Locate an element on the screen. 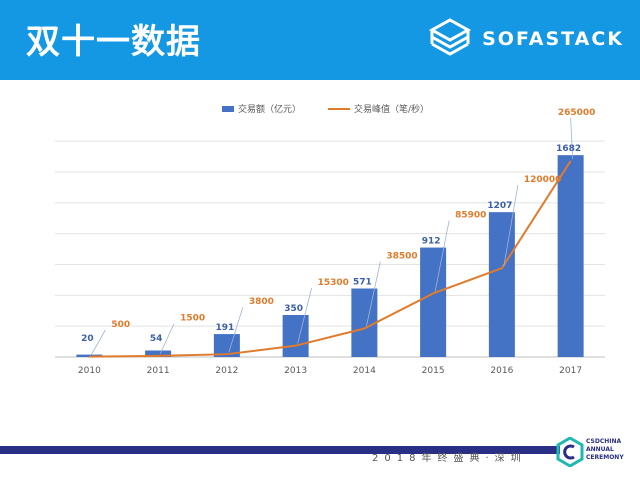 This screenshot has height=480, width=640. bar-data-label: 912 is located at coordinates (431, 242).